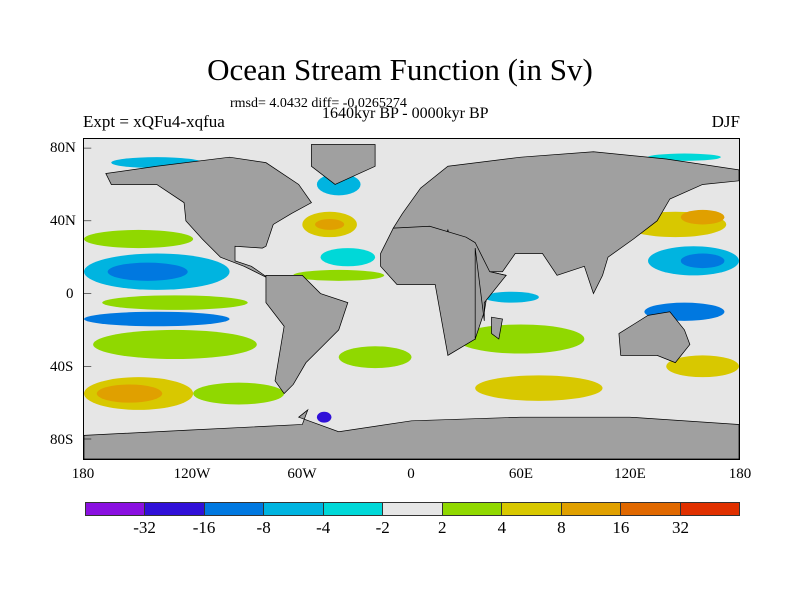 The image size is (800, 600). What do you see at coordinates (208, 218) in the screenshot?
I see `north-america` at bounding box center [208, 218].